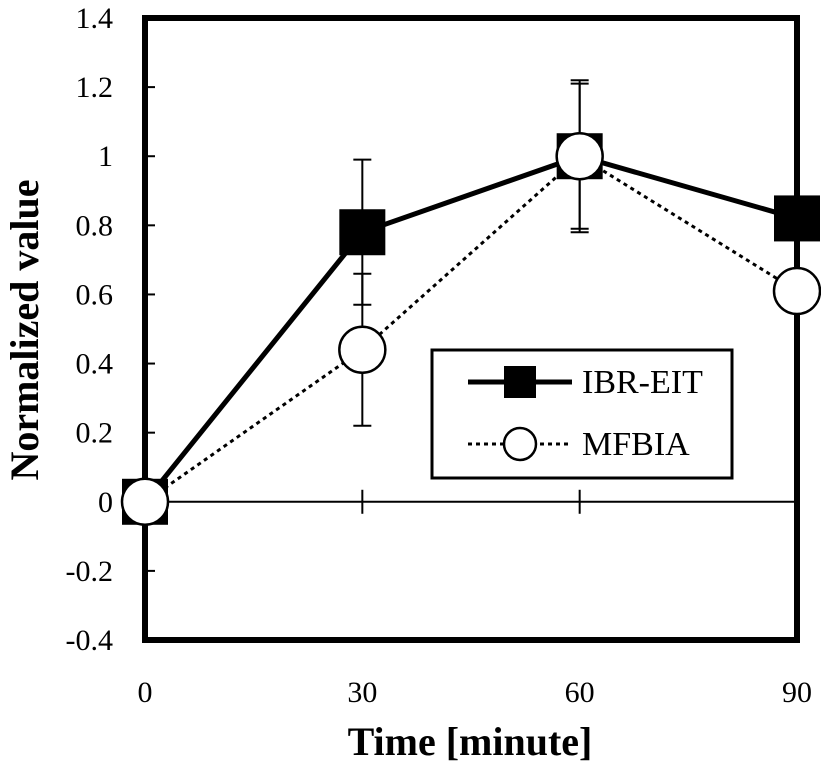 This screenshot has height=766, width=821. Describe the element at coordinates (470, 741) in the screenshot. I see `x-axis-title: Time [minute]` at that location.